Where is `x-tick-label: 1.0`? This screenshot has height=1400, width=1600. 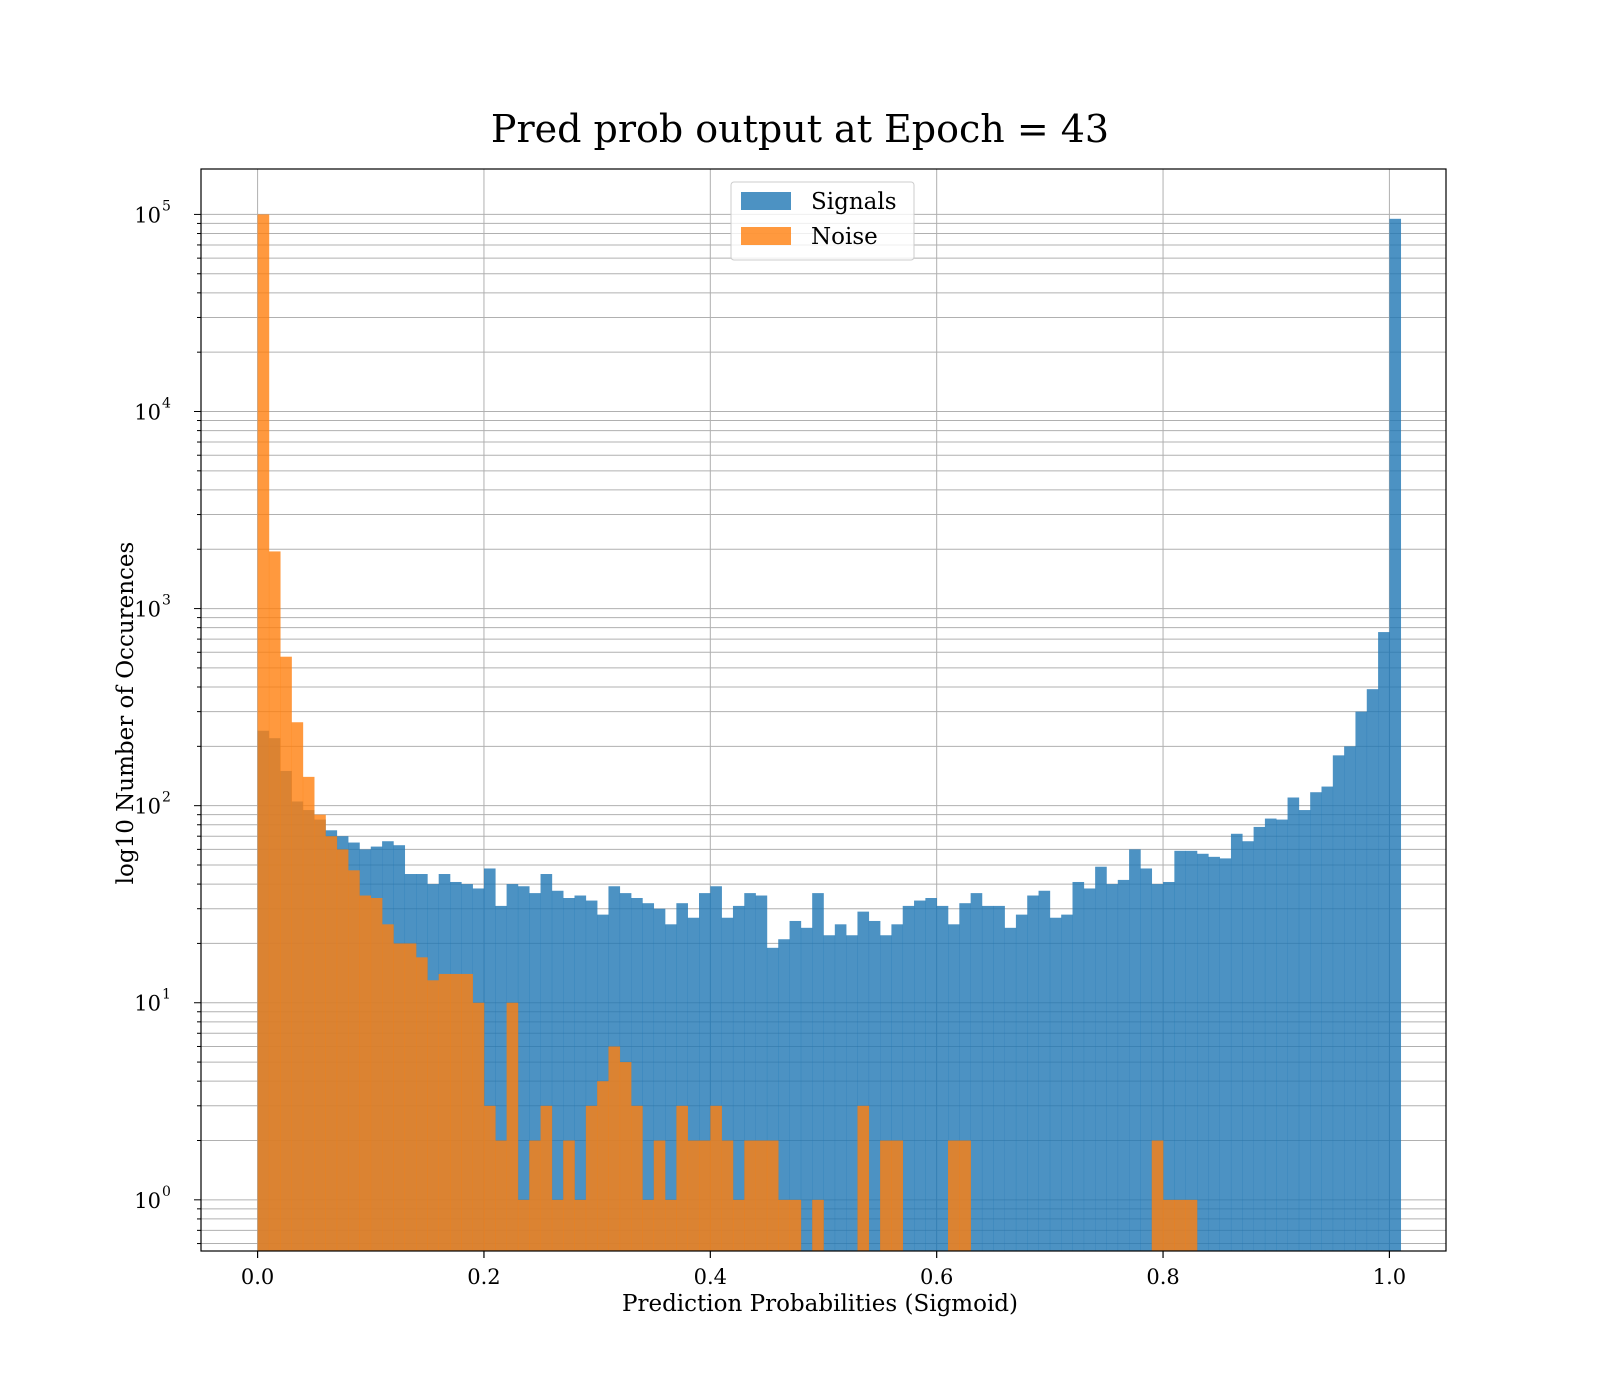
x-tick-label: 1.0 is located at coordinates (1389, 1277).